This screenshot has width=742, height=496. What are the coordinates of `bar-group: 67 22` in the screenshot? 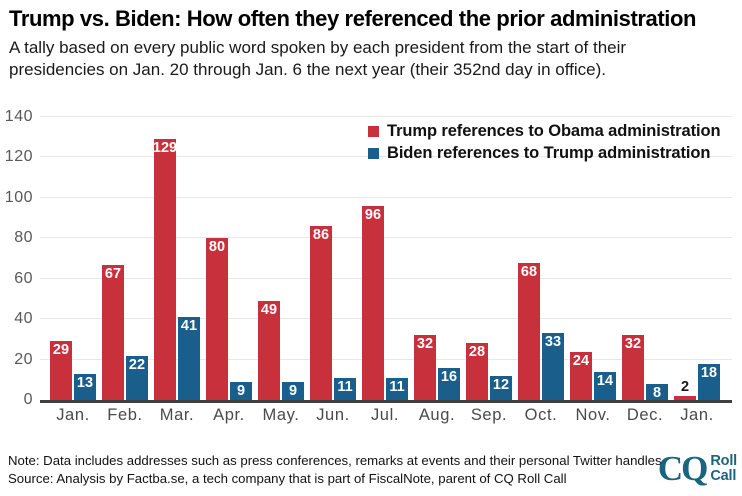 It's located at (125, 258).